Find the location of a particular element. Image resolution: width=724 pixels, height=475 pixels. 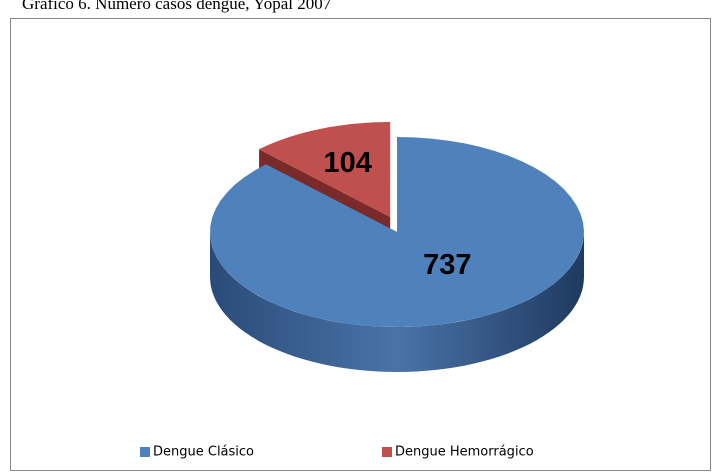

legend-label: Dengue Hemorrágico is located at coordinates (464, 452).